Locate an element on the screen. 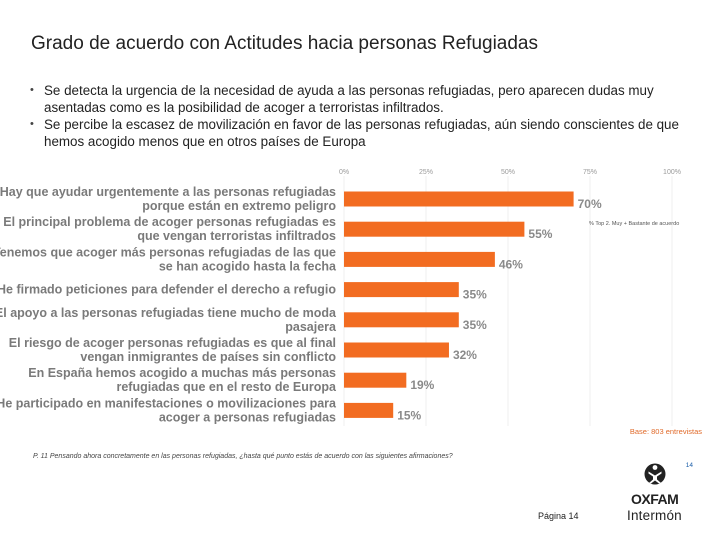 The width and height of the screenshot is (720, 540). legend-note: % Top 2. Muy + Bastante de acuerdo is located at coordinates (634, 224).